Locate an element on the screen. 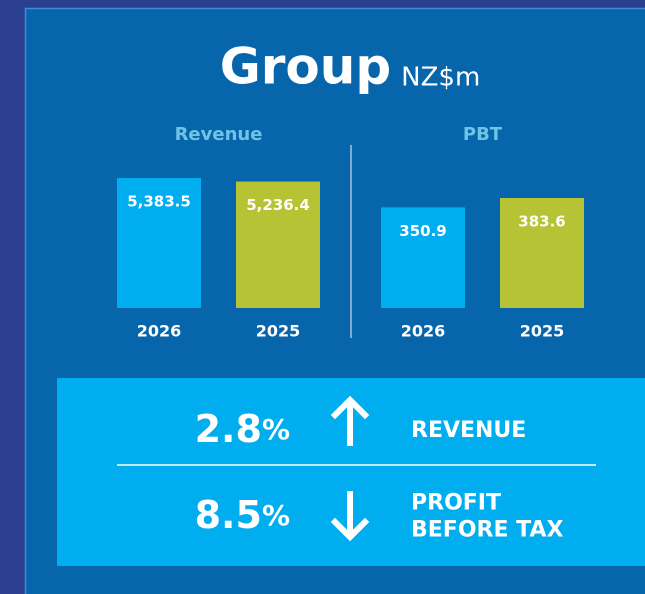 Image resolution: width=645 pixels, height=594 pixels. value-label: 350.9 is located at coordinates (422, 231).